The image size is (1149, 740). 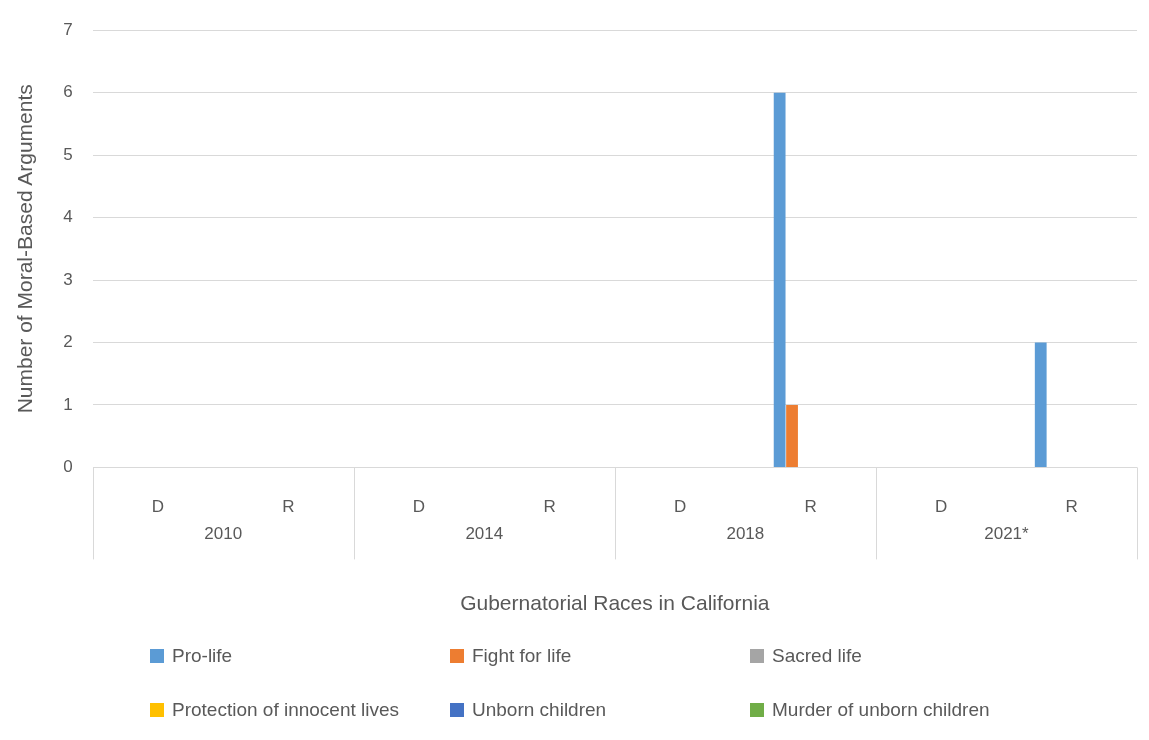 What do you see at coordinates (68, 467) in the screenshot?
I see `y-tick-label: 0` at bounding box center [68, 467].